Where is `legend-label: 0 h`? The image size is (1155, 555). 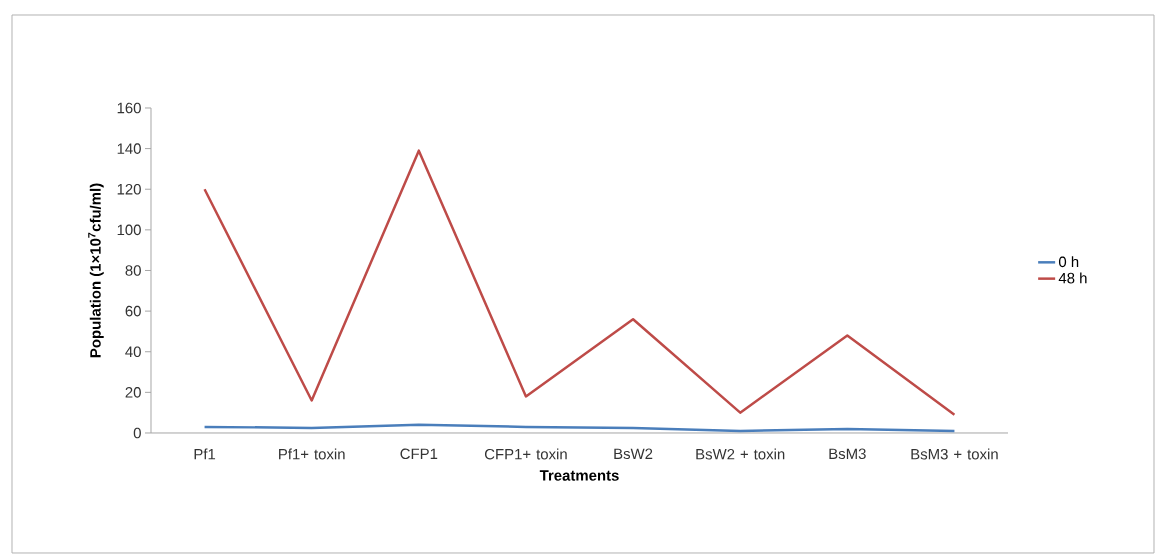 legend-label: 0 h is located at coordinates (1068, 262).